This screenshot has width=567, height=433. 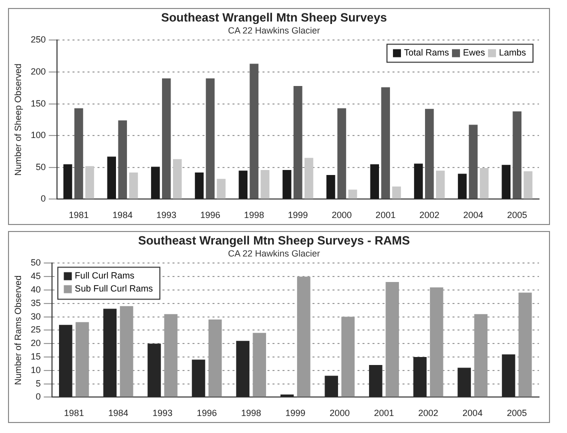 What do you see at coordinates (427, 53) in the screenshot?
I see `legend-label: Total Rams` at bounding box center [427, 53].